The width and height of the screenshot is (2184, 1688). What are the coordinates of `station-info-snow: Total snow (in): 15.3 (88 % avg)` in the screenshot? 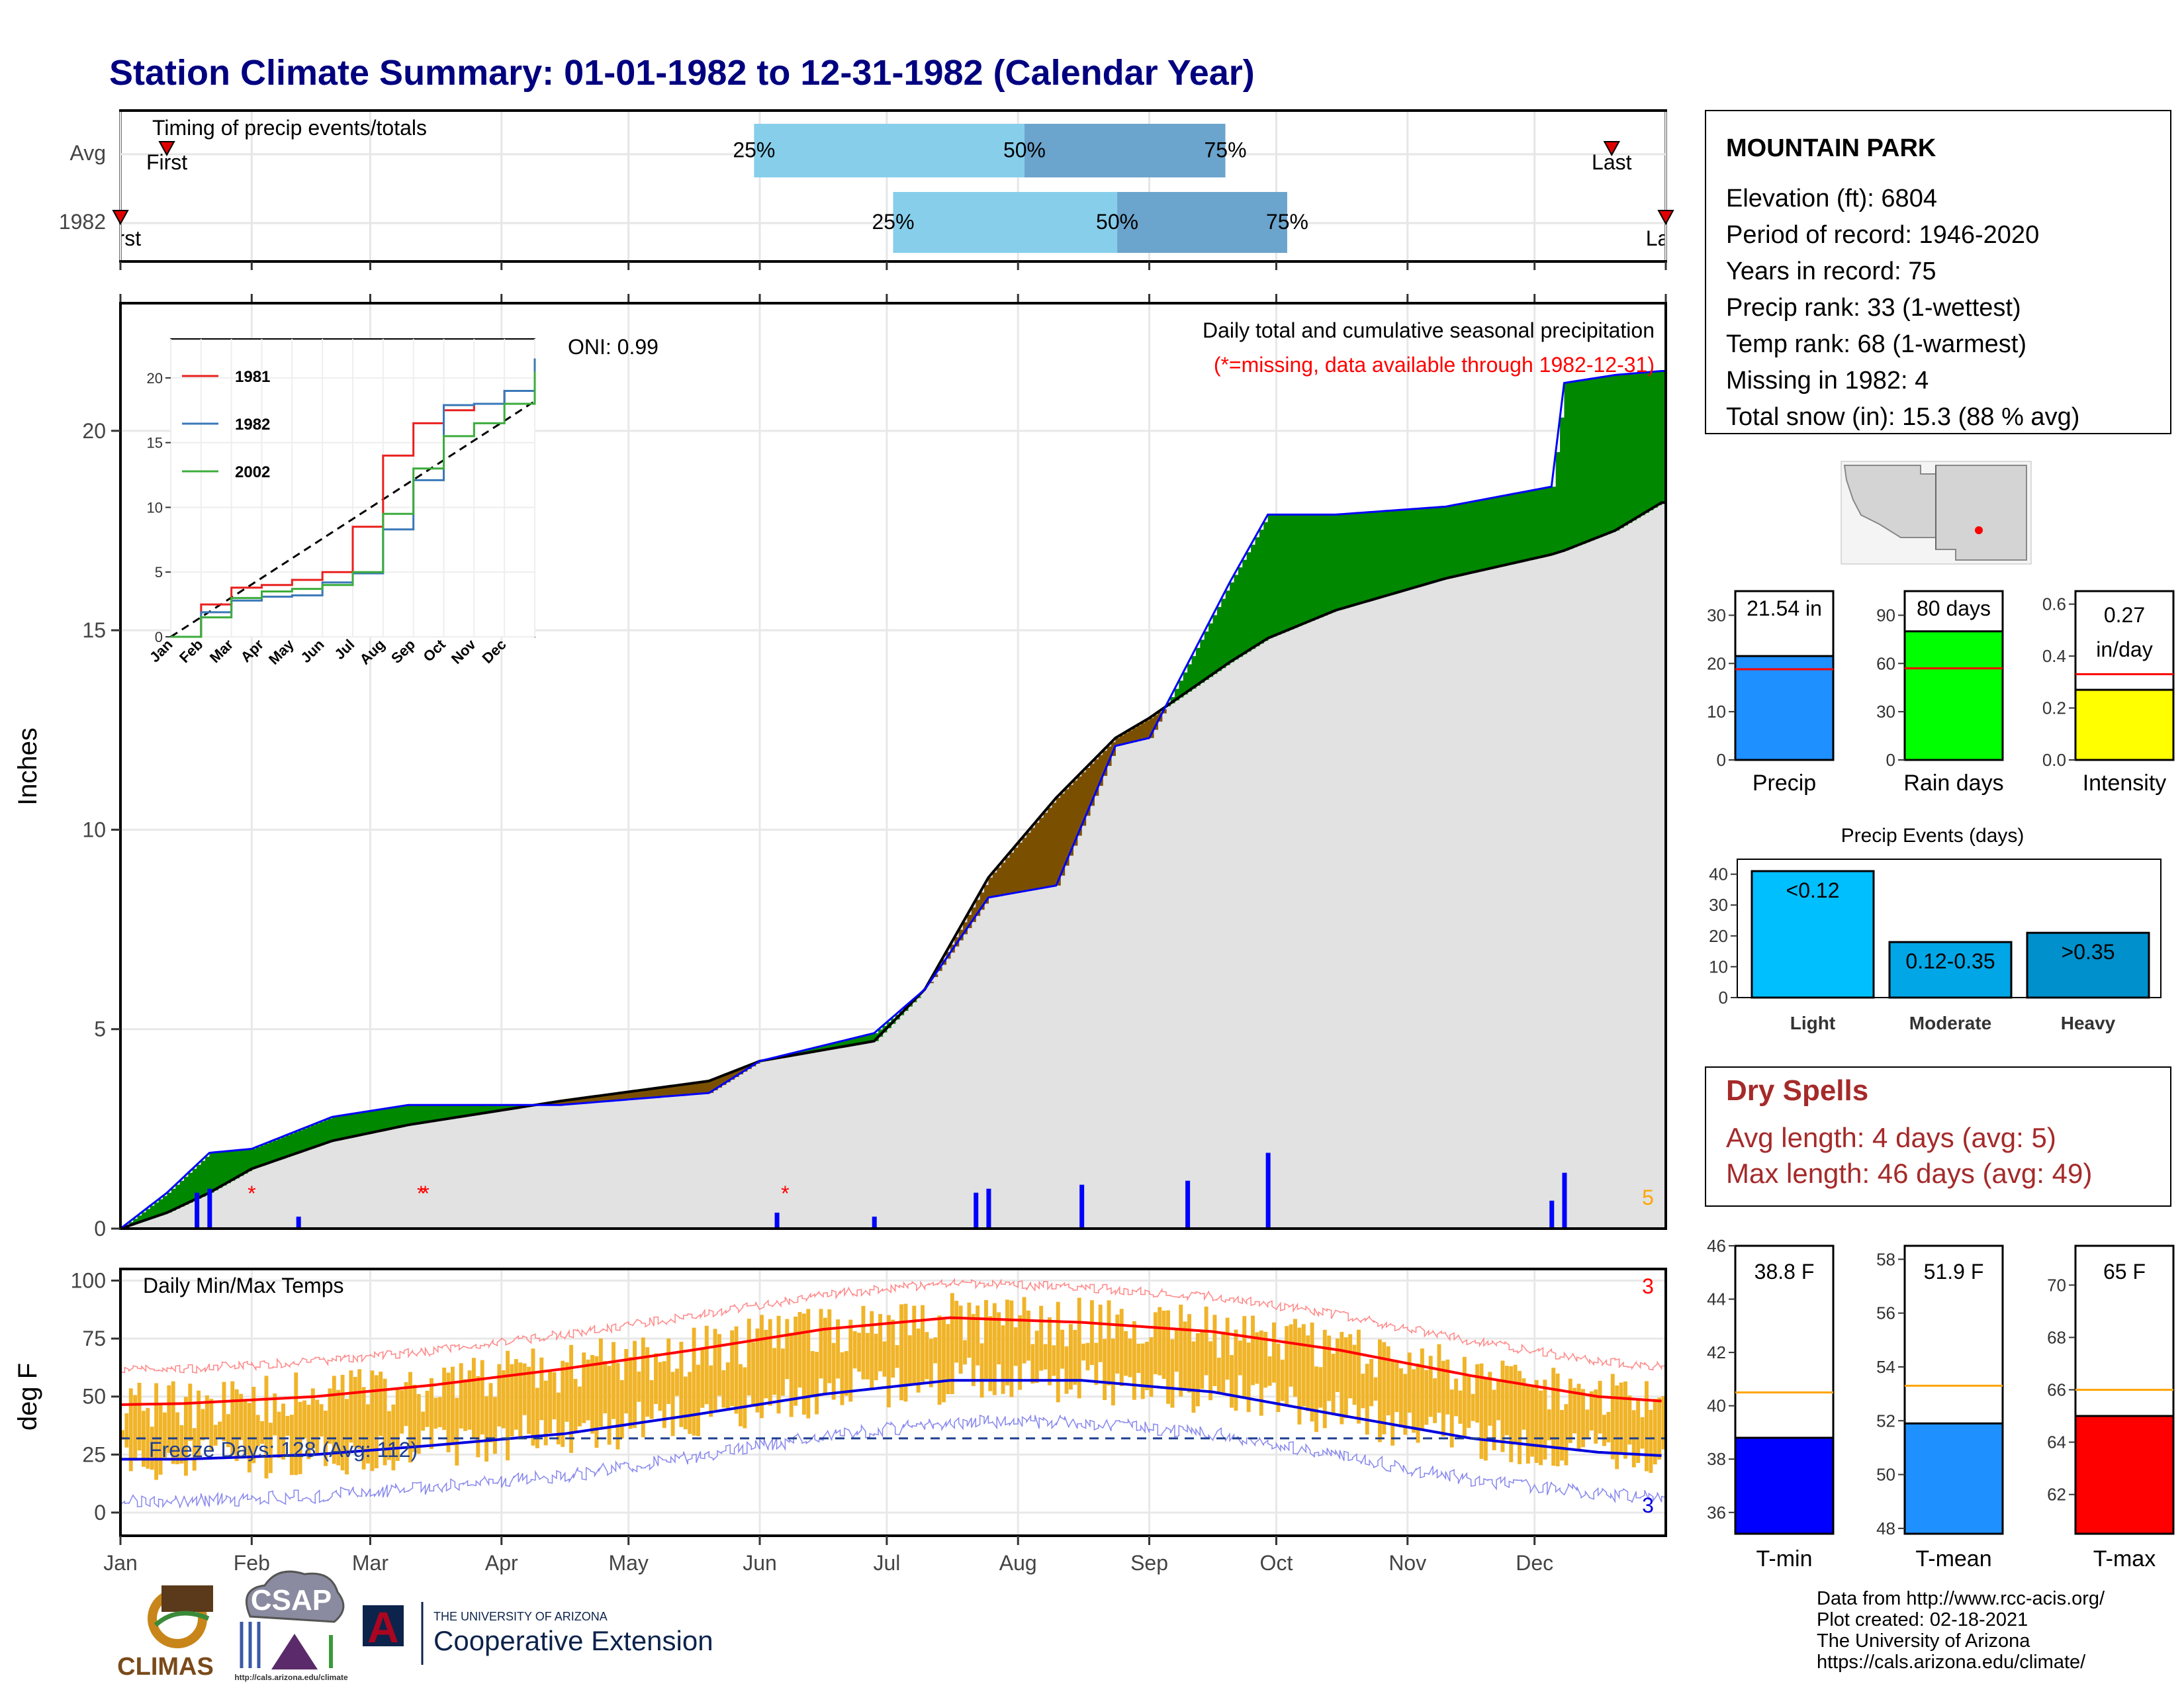 It's located at (1903, 417).